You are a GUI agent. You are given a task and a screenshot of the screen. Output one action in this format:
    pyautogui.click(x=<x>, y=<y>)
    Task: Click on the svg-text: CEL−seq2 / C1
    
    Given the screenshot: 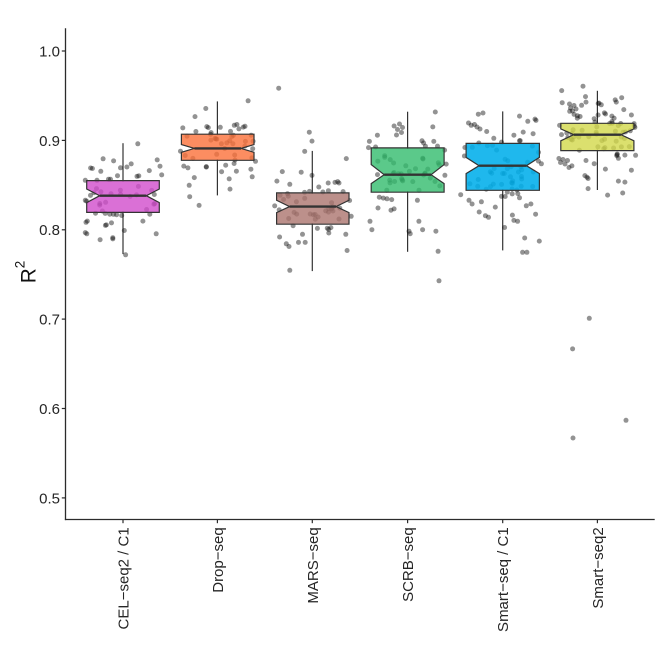 What is the action you would take?
    pyautogui.click(x=124, y=578)
    